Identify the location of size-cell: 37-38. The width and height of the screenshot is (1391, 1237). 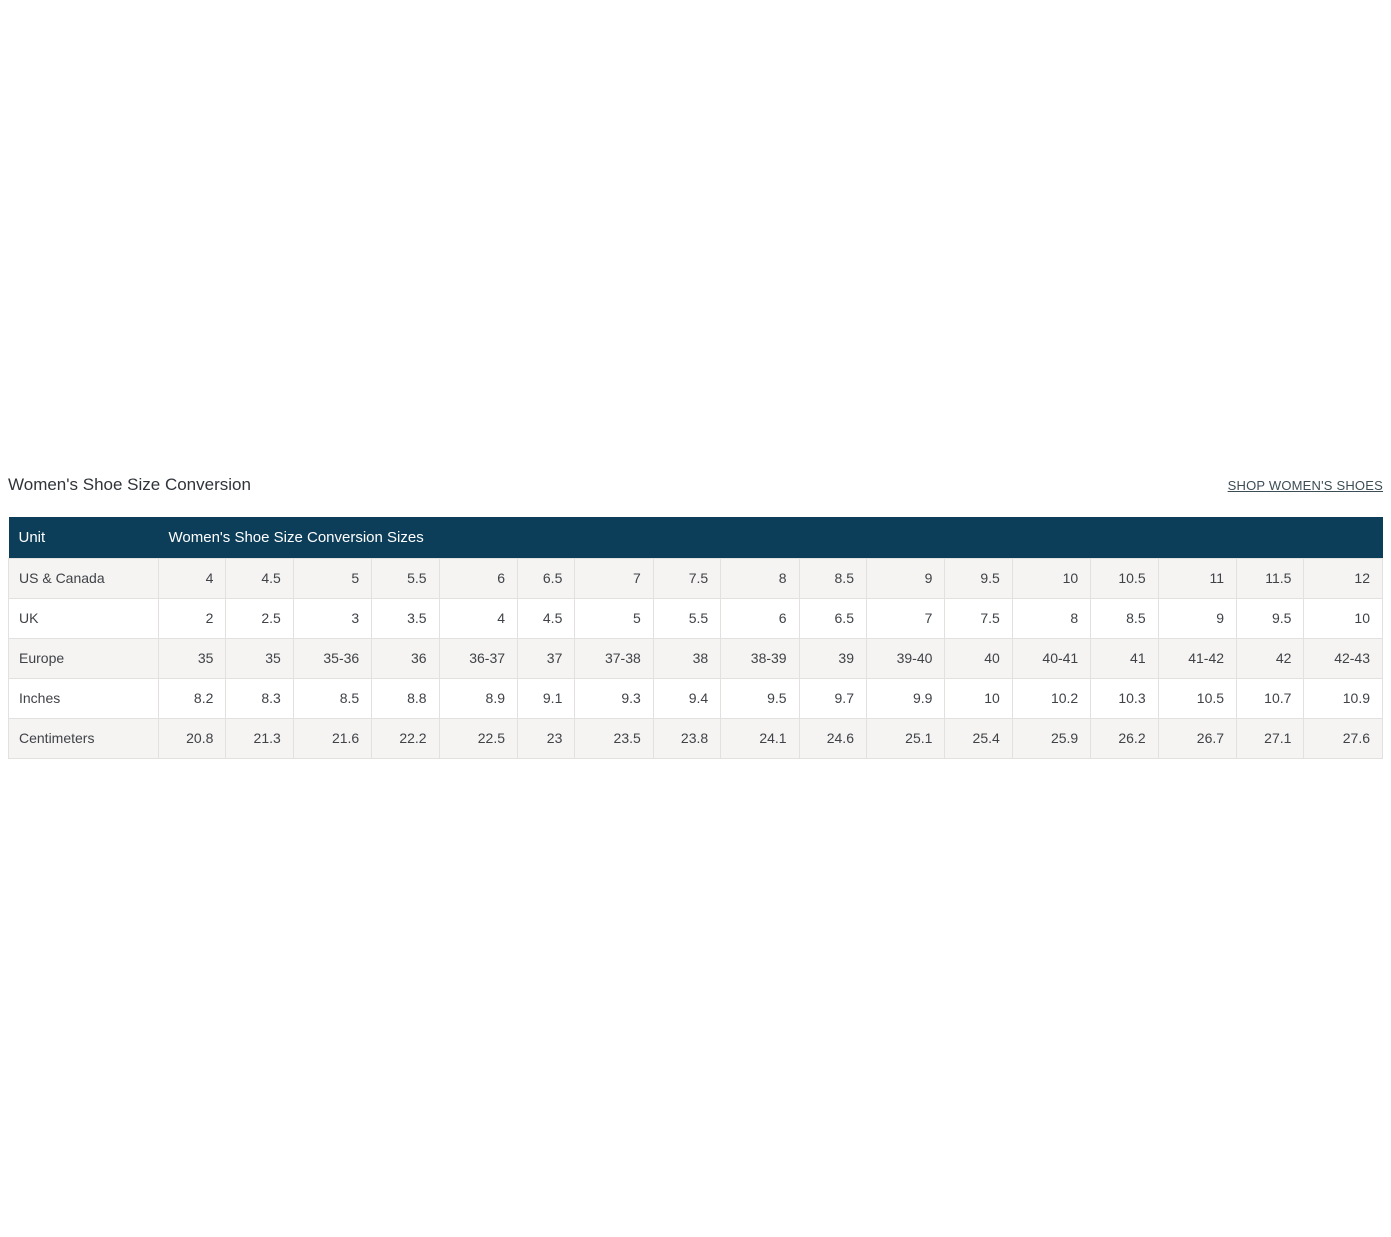
(614, 658).